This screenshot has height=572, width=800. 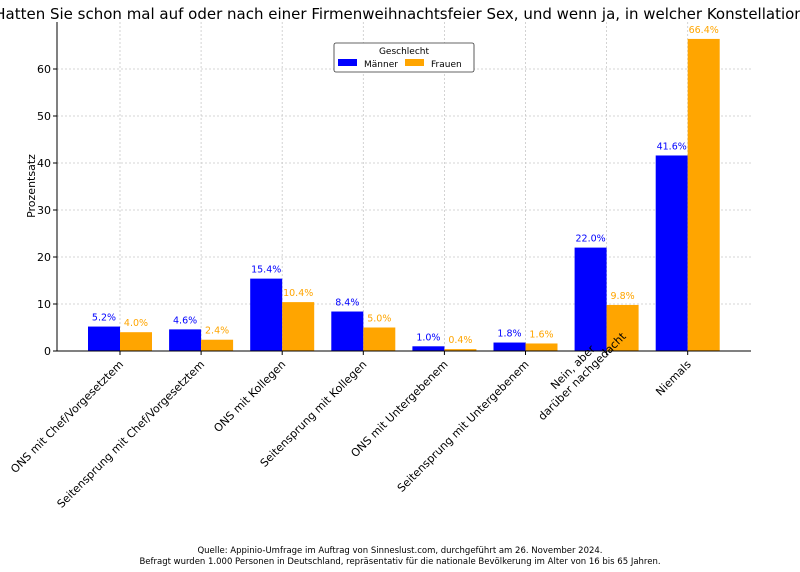 What do you see at coordinates (266, 270) in the screenshot?
I see `data-label: 15.4%` at bounding box center [266, 270].